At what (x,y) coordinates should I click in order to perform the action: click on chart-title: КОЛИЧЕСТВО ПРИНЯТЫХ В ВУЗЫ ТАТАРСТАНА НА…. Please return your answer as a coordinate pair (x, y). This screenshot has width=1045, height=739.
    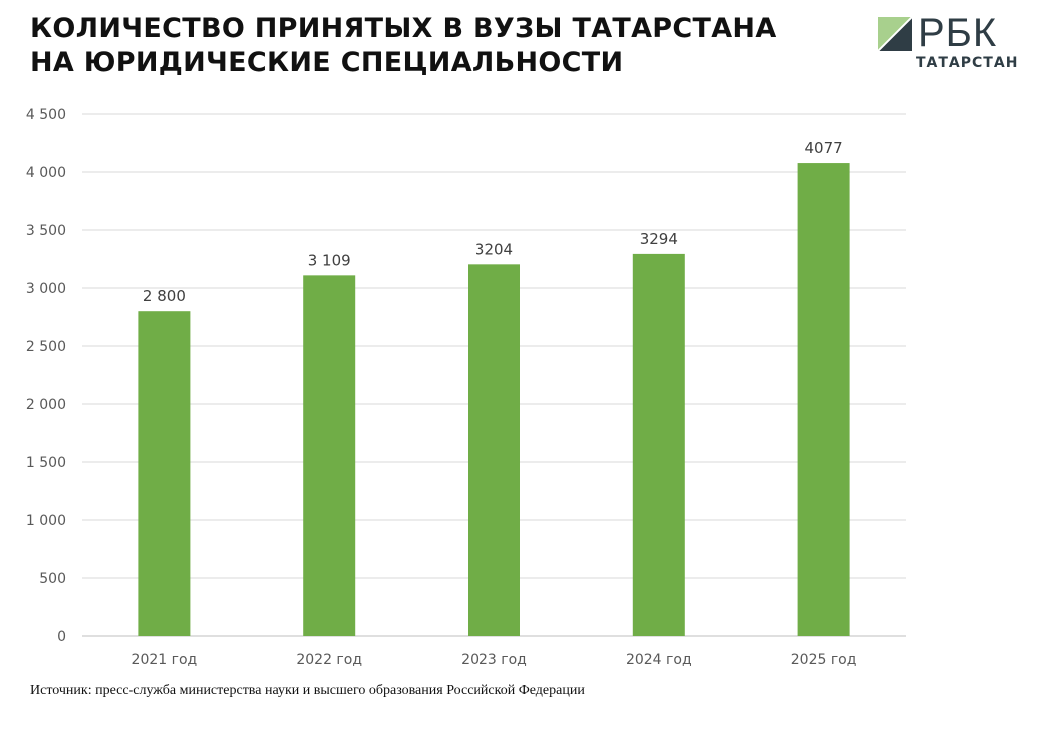
    Looking at the image, I should click on (403, 46).